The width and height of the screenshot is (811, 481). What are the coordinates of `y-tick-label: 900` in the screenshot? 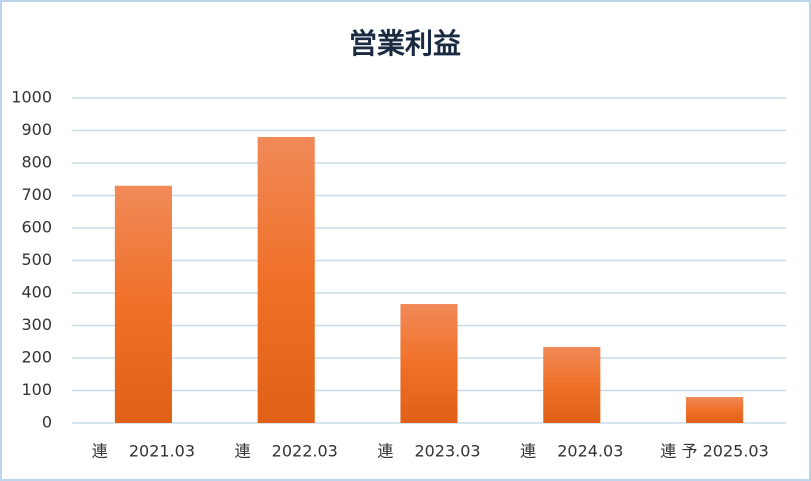 It's located at (36, 129).